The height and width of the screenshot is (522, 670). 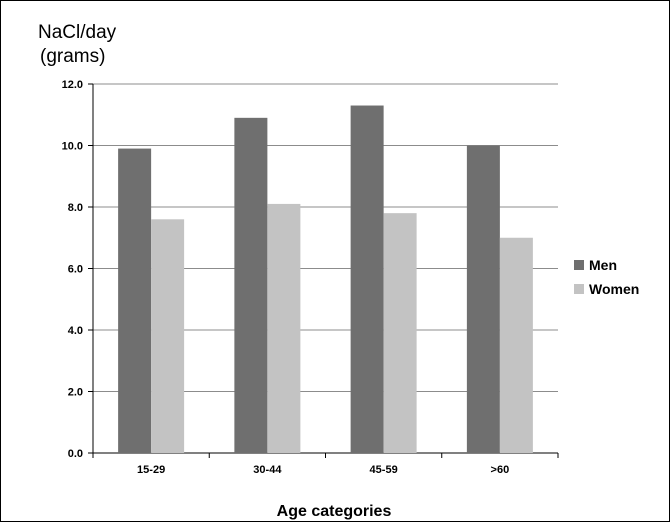 I want to click on y-axis-label-line-1: NaCl/day, so click(x=77, y=32).